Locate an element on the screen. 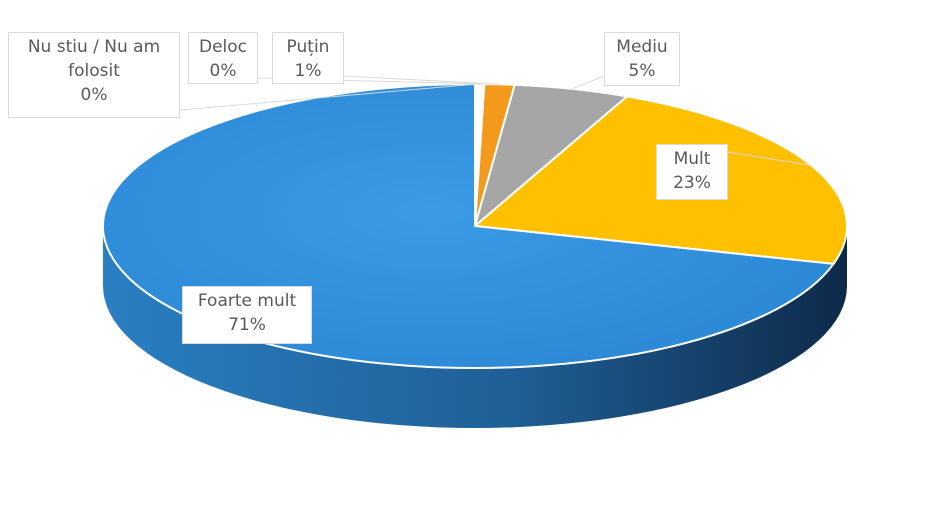 The height and width of the screenshot is (512, 950). slice-percent-mult: 23% is located at coordinates (692, 183).